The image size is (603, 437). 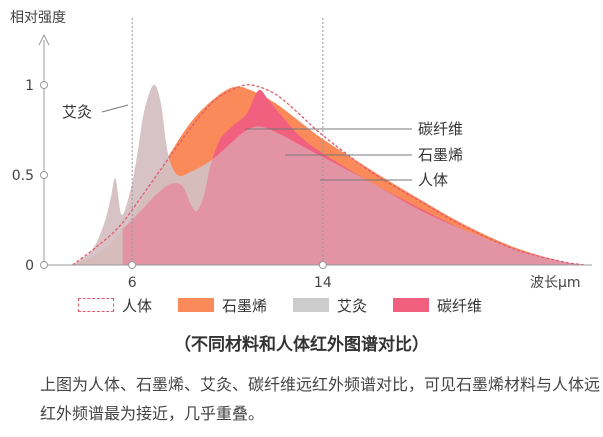 What do you see at coordinates (115, 305) in the screenshot?
I see `legend-item-human: 人体` at bounding box center [115, 305].